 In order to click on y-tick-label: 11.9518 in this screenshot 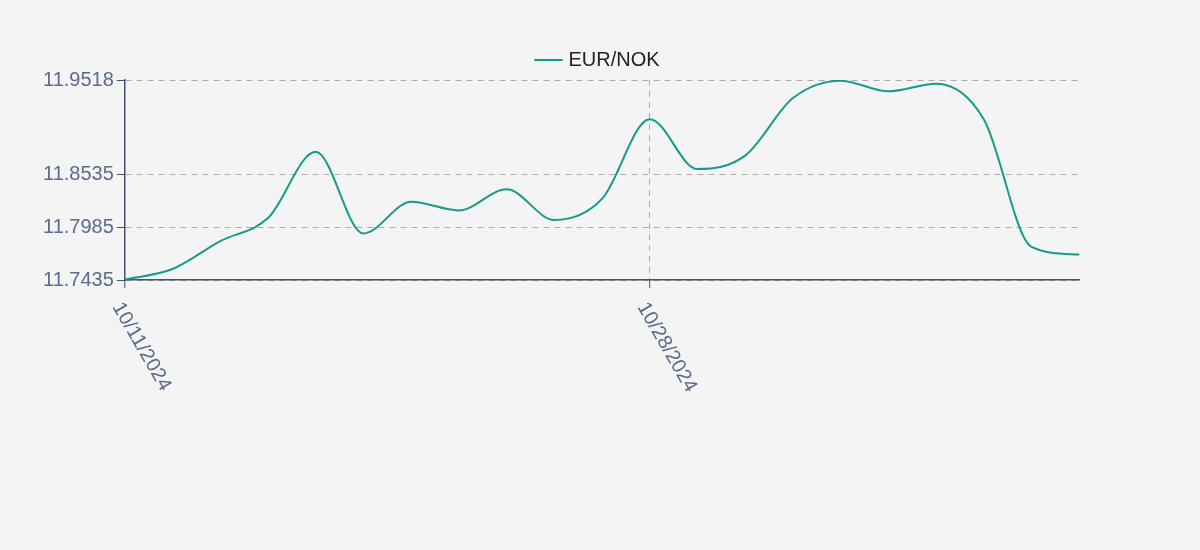, I will do `click(78, 78)`.